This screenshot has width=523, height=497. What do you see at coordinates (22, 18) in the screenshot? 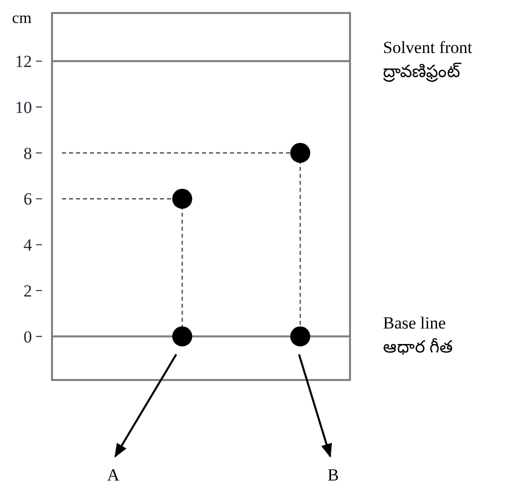
I see `y-axis-title: cm` at bounding box center [22, 18].